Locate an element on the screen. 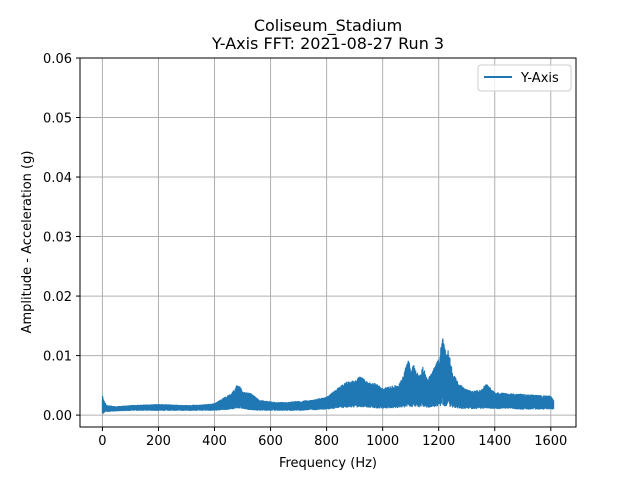 This screenshot has height=480, width=640. y-axis: 0.00 0.01 0.02 0.03 0.04 0.05 0.06 is located at coordinates (61, 238).